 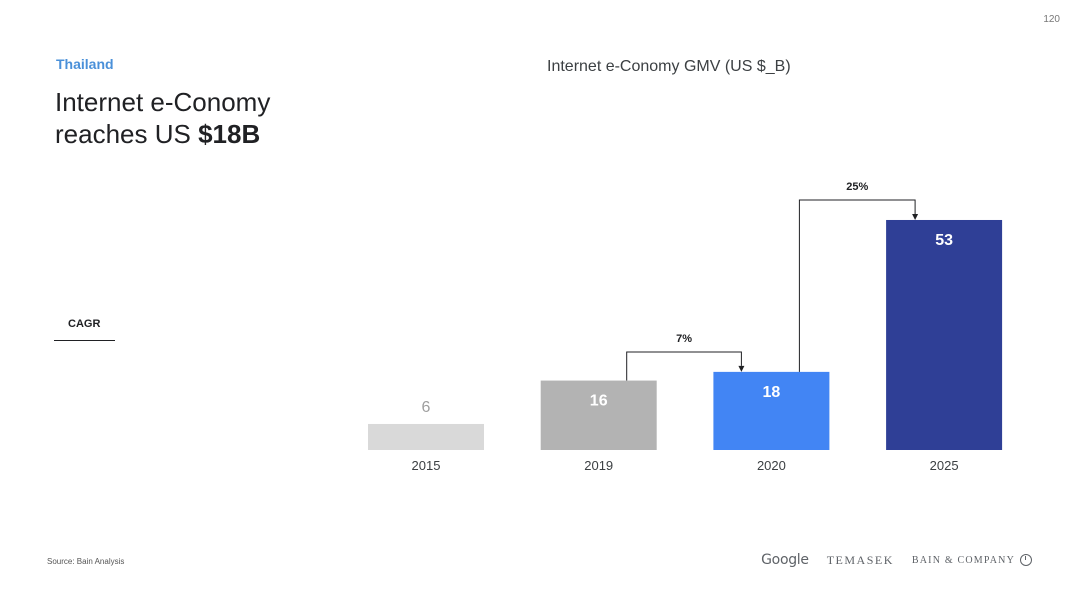 What do you see at coordinates (598, 465) in the screenshot?
I see `tick-label-2019: 2019` at bounding box center [598, 465].